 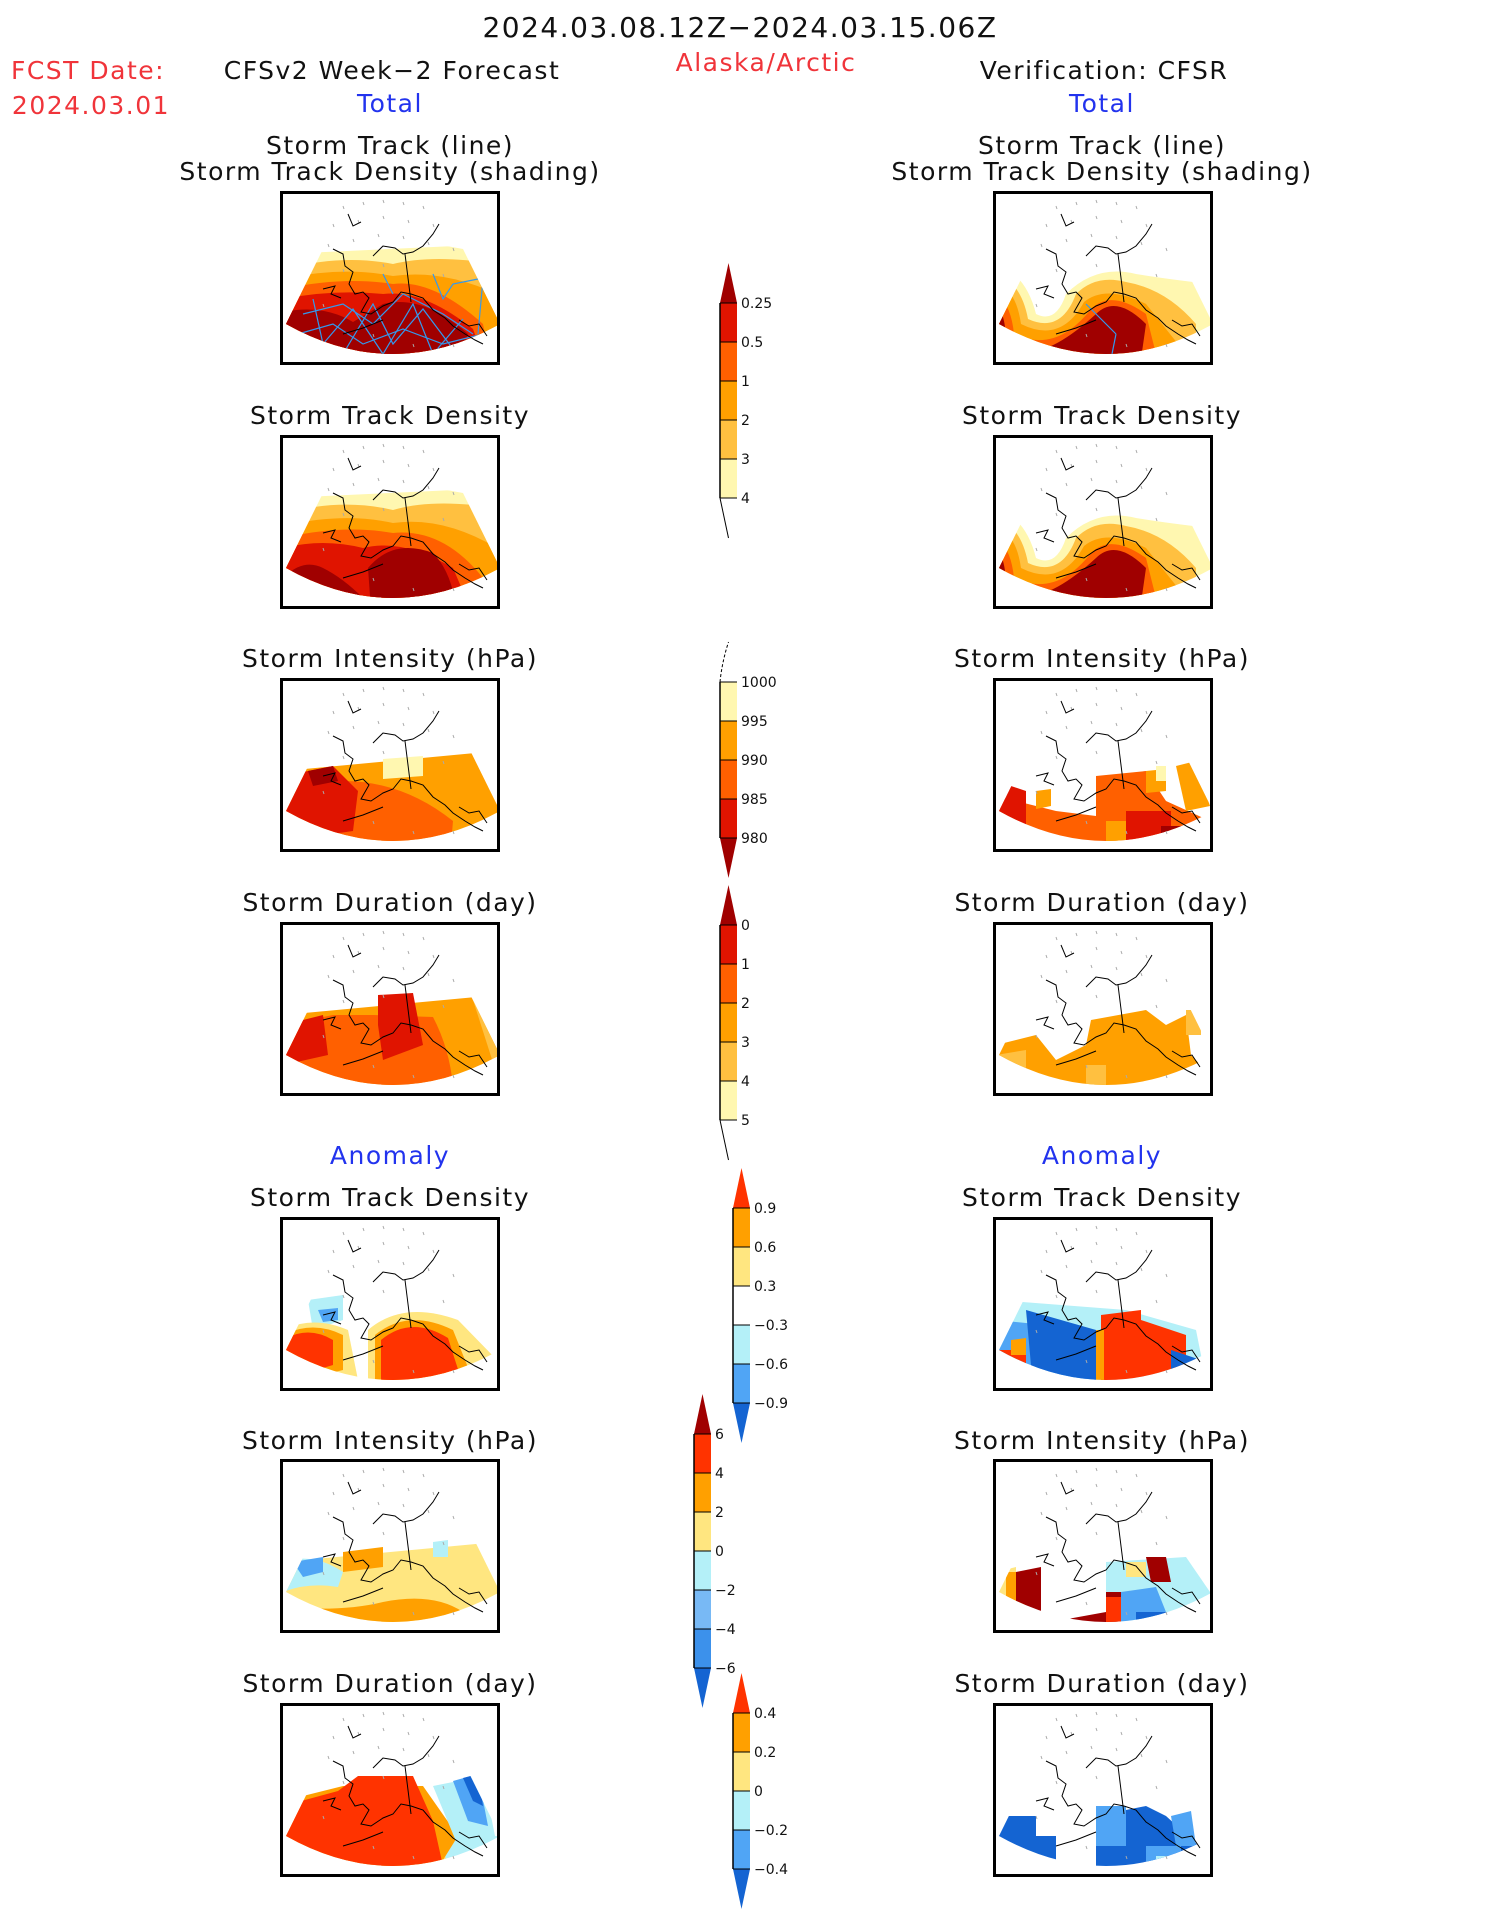 I want to click on forecast-duration-anomaly-map, so click(x=390, y=1790).